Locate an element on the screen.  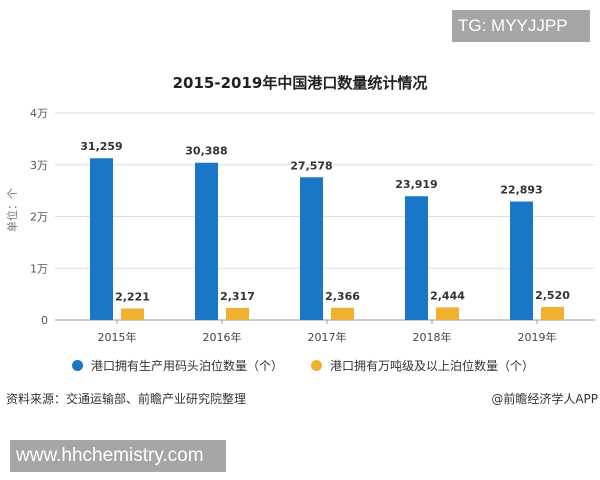
data-label: 30,388 is located at coordinates (206, 151).